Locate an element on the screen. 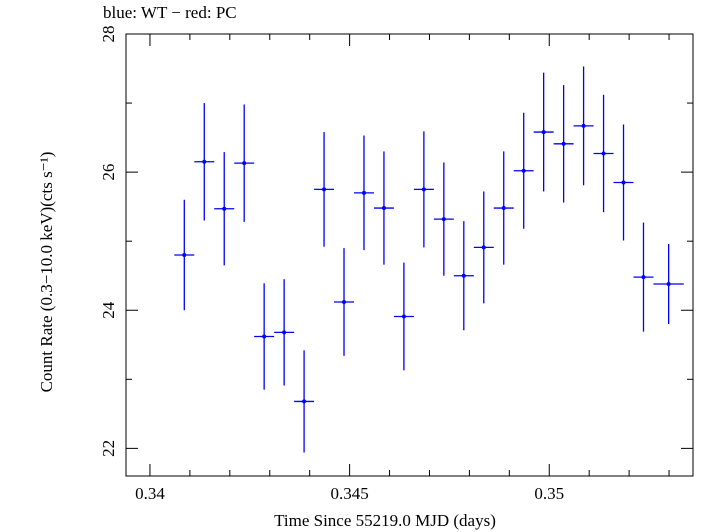  y-tick-label: 26 is located at coordinates (108, 172).